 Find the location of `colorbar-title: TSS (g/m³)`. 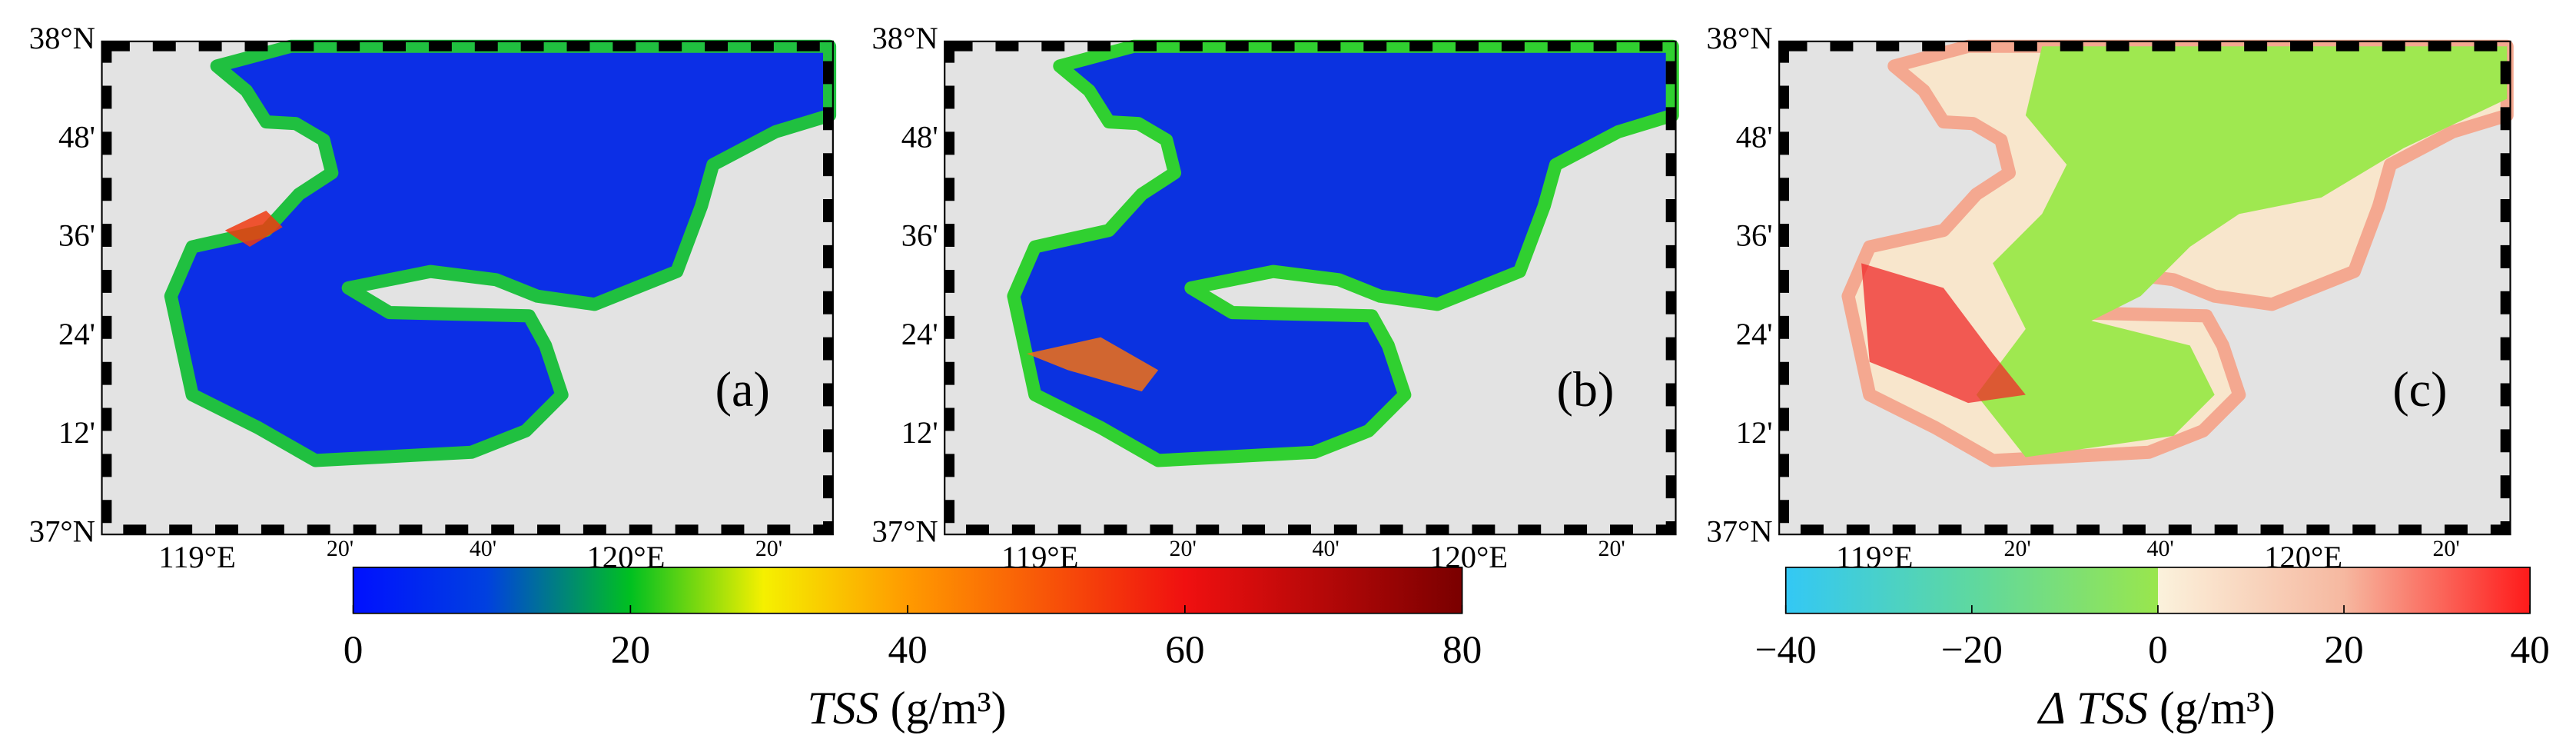

colorbar-title: TSS (g/m³) is located at coordinates (907, 708).